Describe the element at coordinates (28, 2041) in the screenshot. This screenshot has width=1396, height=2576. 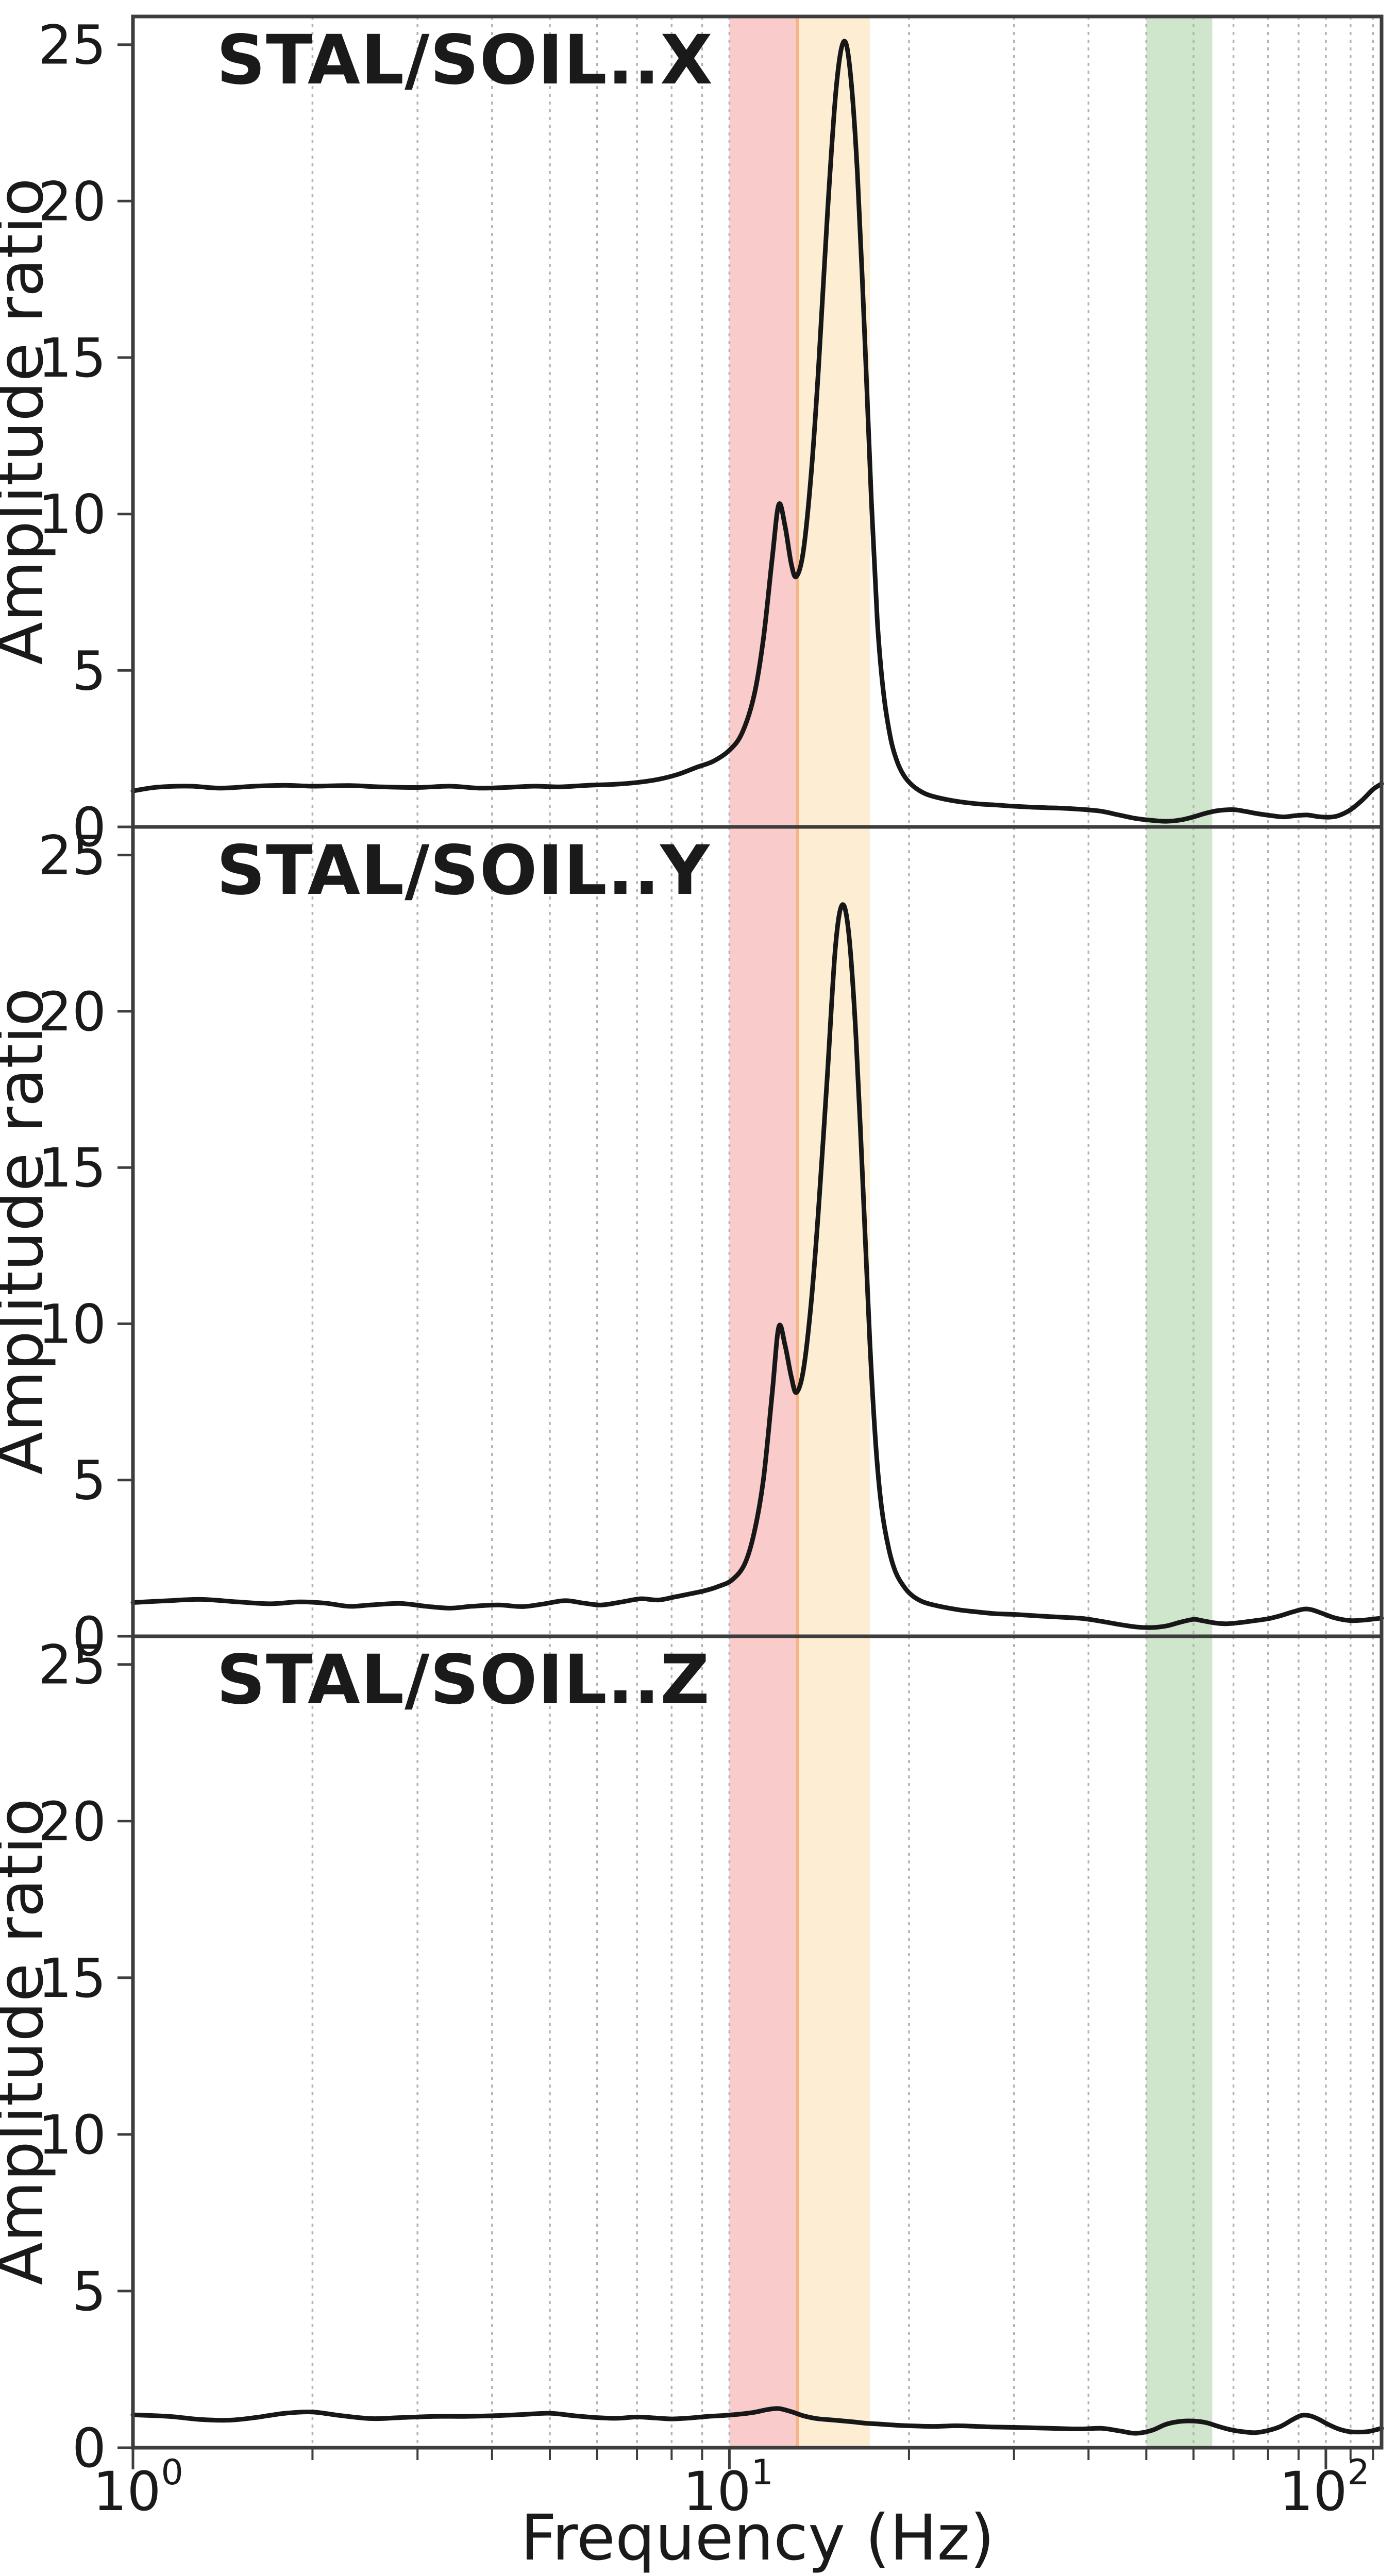
I see `y-axis-label-z: Amplitude ratio` at that location.